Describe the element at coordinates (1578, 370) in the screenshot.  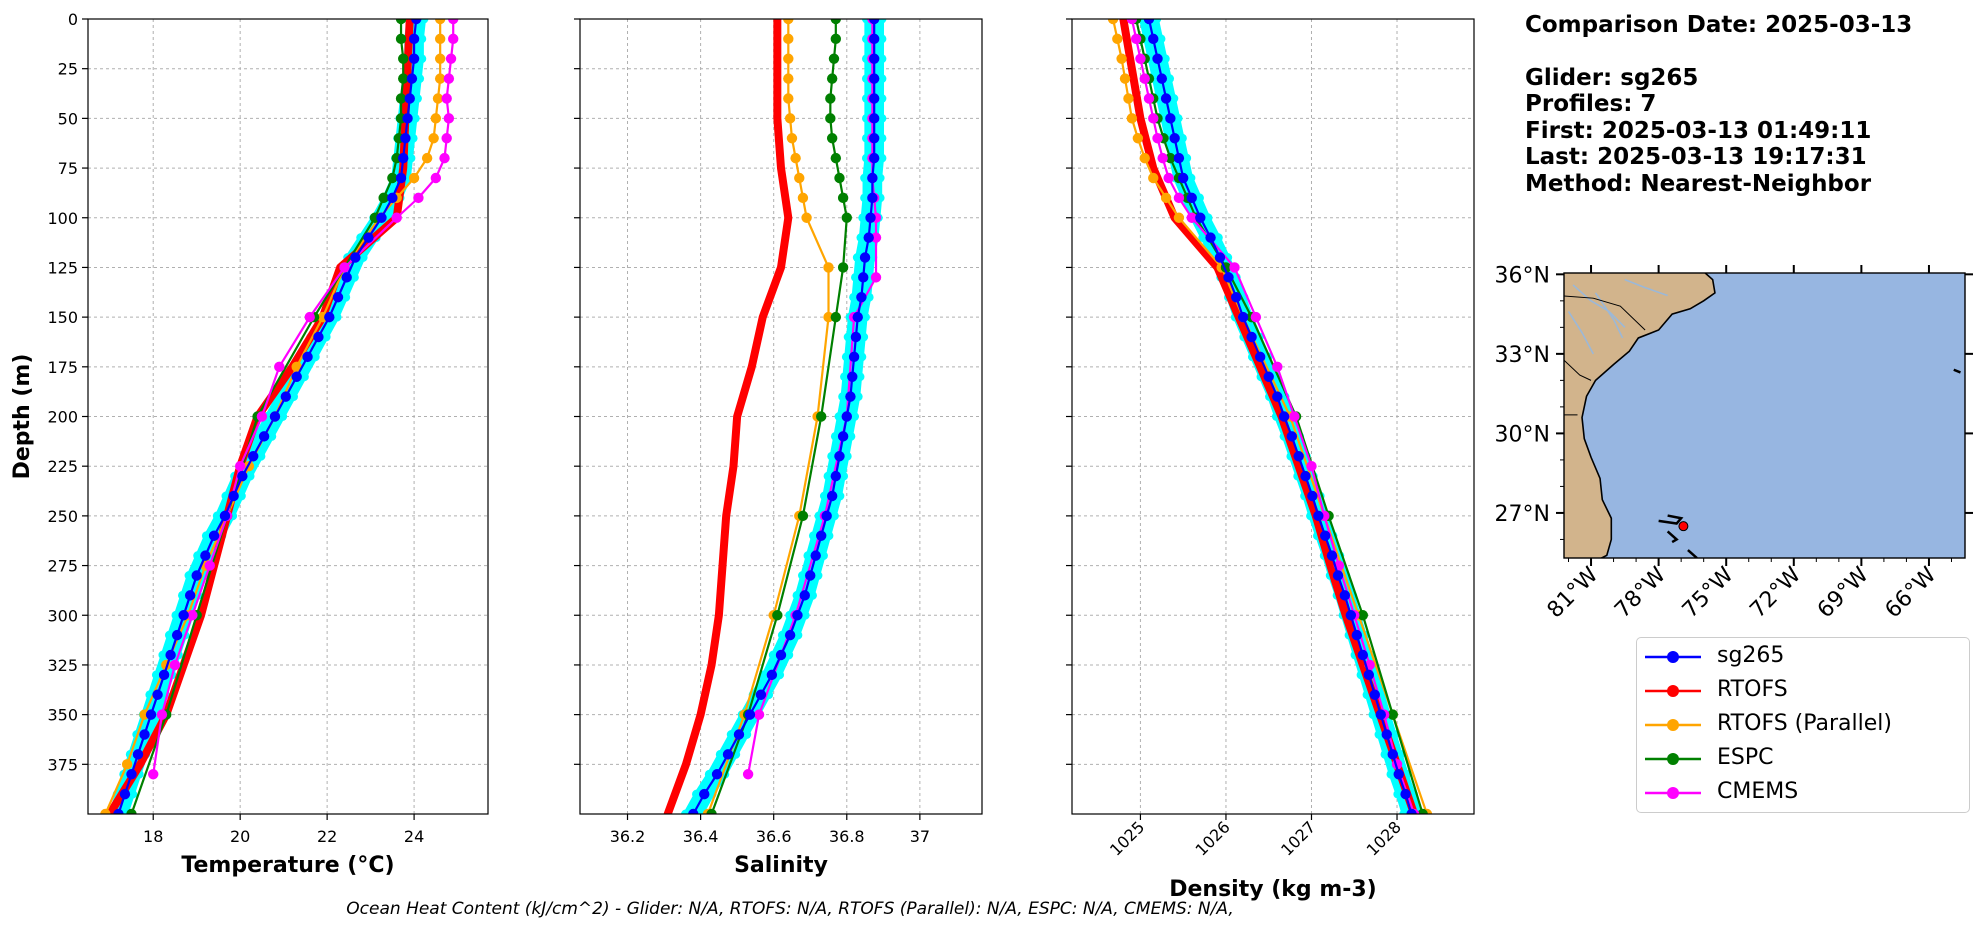
I see `state-border` at that location.